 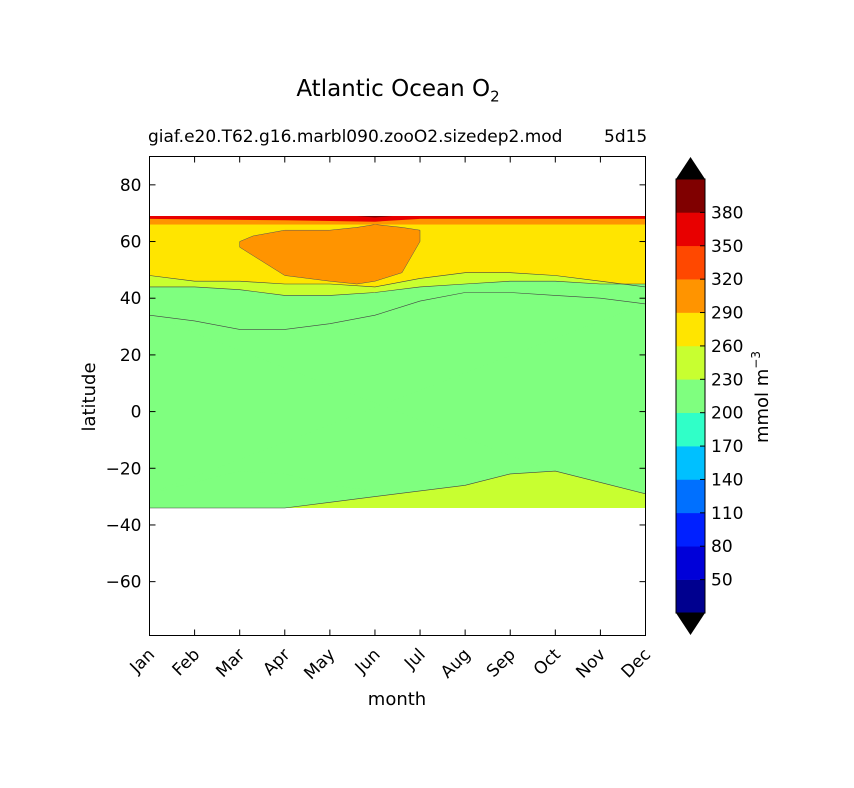 I want to click on colorbar-label-superscript: −3, so click(x=756, y=360).